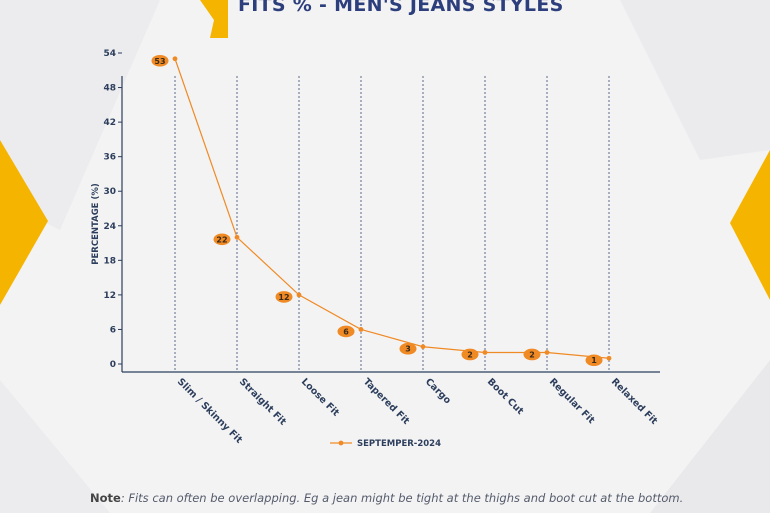 The image size is (770, 513). Describe the element at coordinates (109, 123) in the screenshot. I see `y-tick-label: 42` at that location.